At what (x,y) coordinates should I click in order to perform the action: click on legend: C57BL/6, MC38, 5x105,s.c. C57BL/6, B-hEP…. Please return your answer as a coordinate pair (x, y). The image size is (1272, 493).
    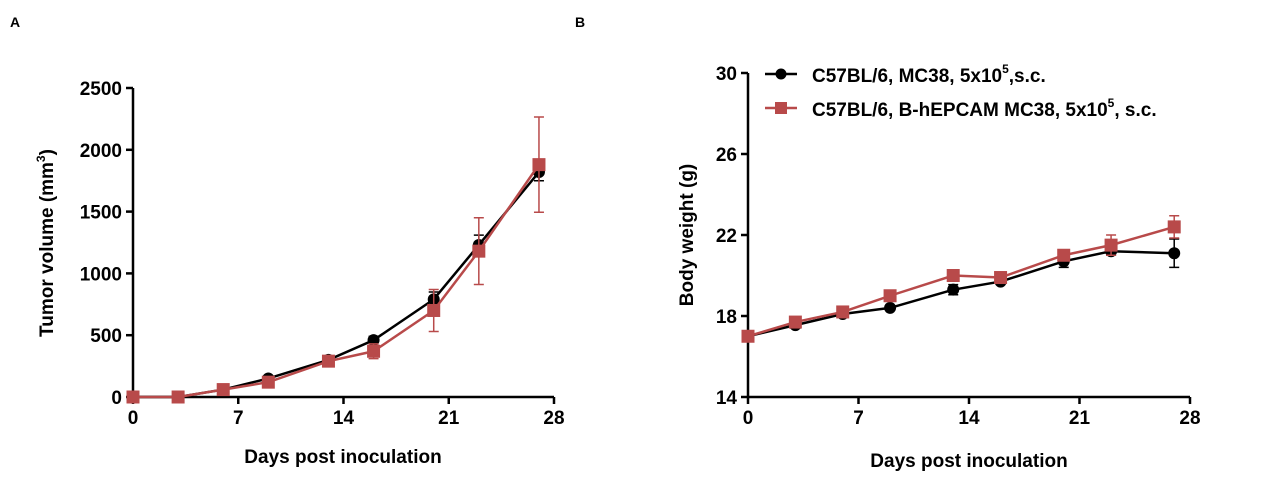
    Looking at the image, I should click on (961, 91).